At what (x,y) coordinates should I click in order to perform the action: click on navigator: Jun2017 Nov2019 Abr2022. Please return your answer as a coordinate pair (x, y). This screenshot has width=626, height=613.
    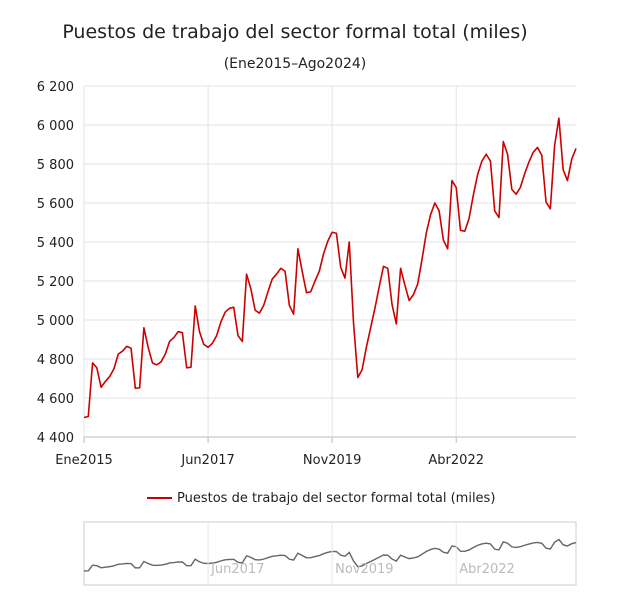
    Looking at the image, I should click on (330, 553).